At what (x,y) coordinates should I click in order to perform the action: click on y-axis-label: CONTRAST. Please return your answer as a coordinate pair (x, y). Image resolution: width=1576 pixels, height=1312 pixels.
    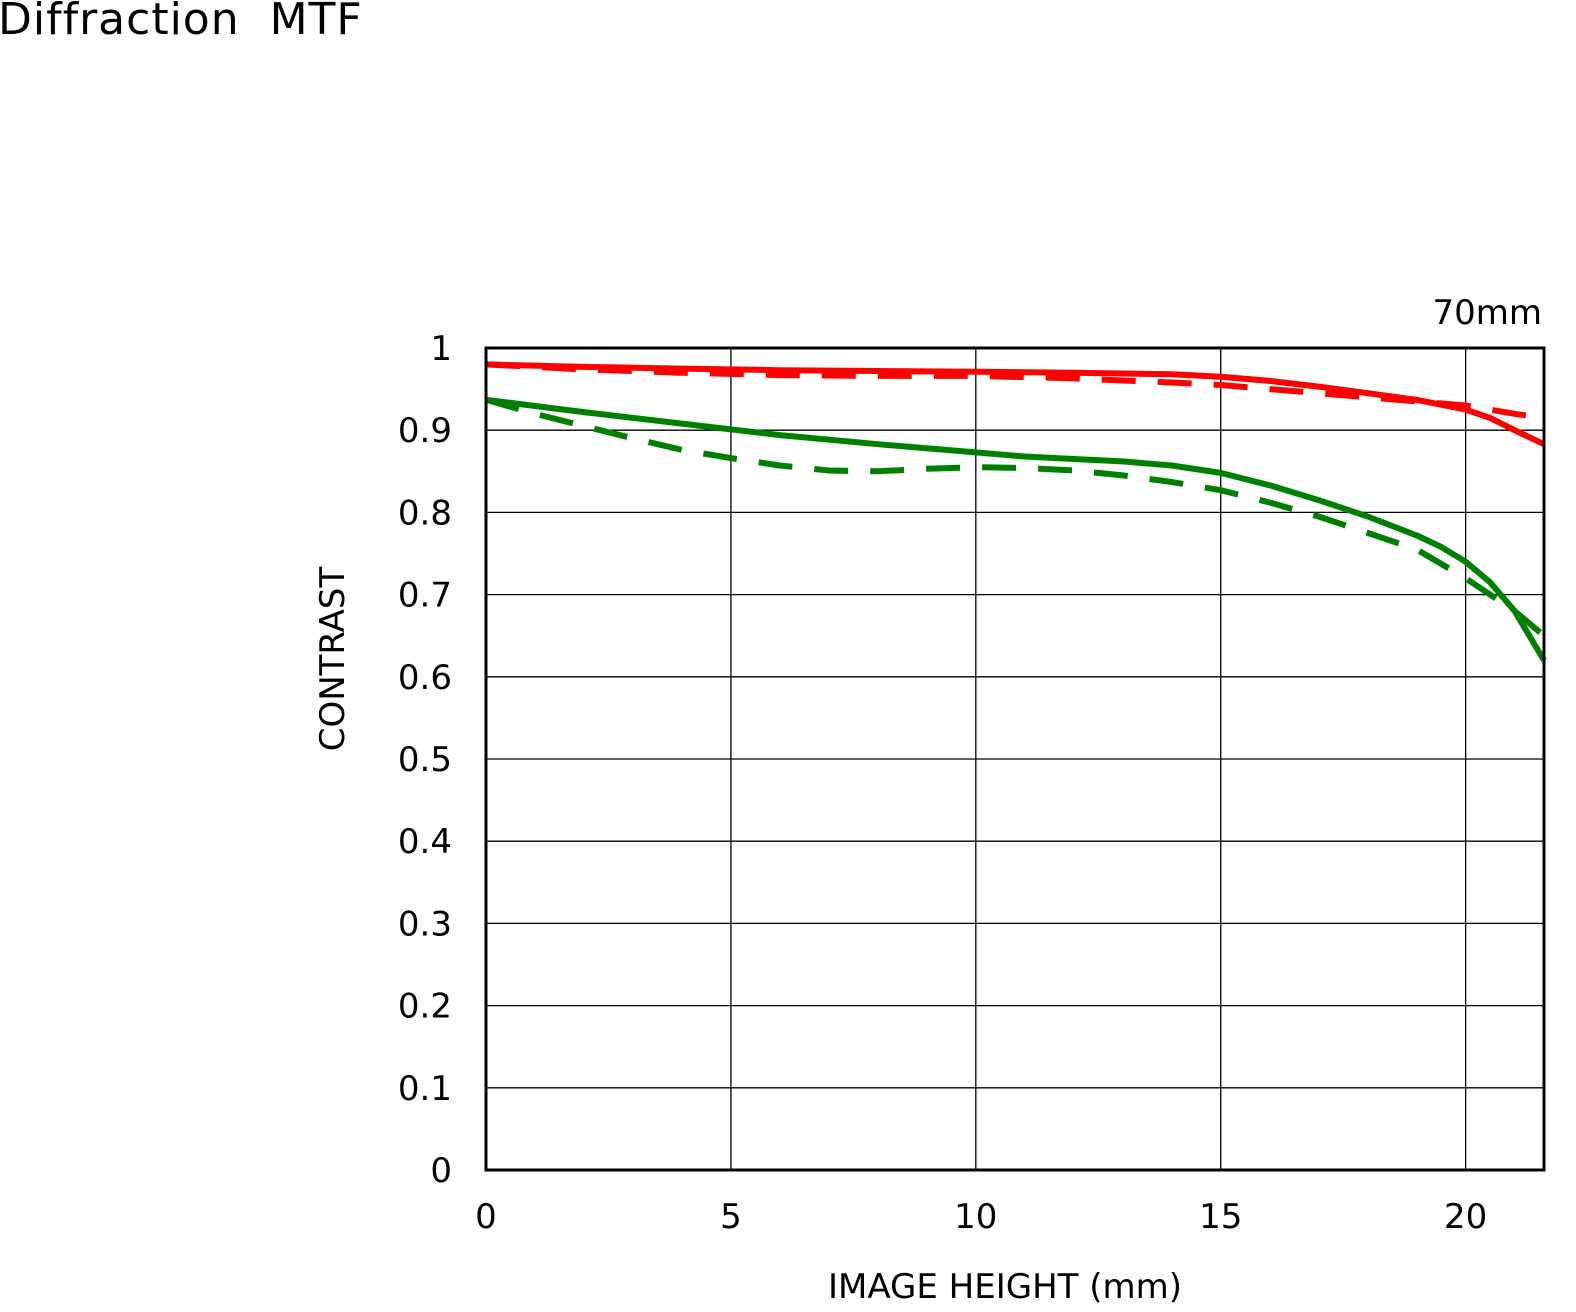
    Looking at the image, I should click on (333, 658).